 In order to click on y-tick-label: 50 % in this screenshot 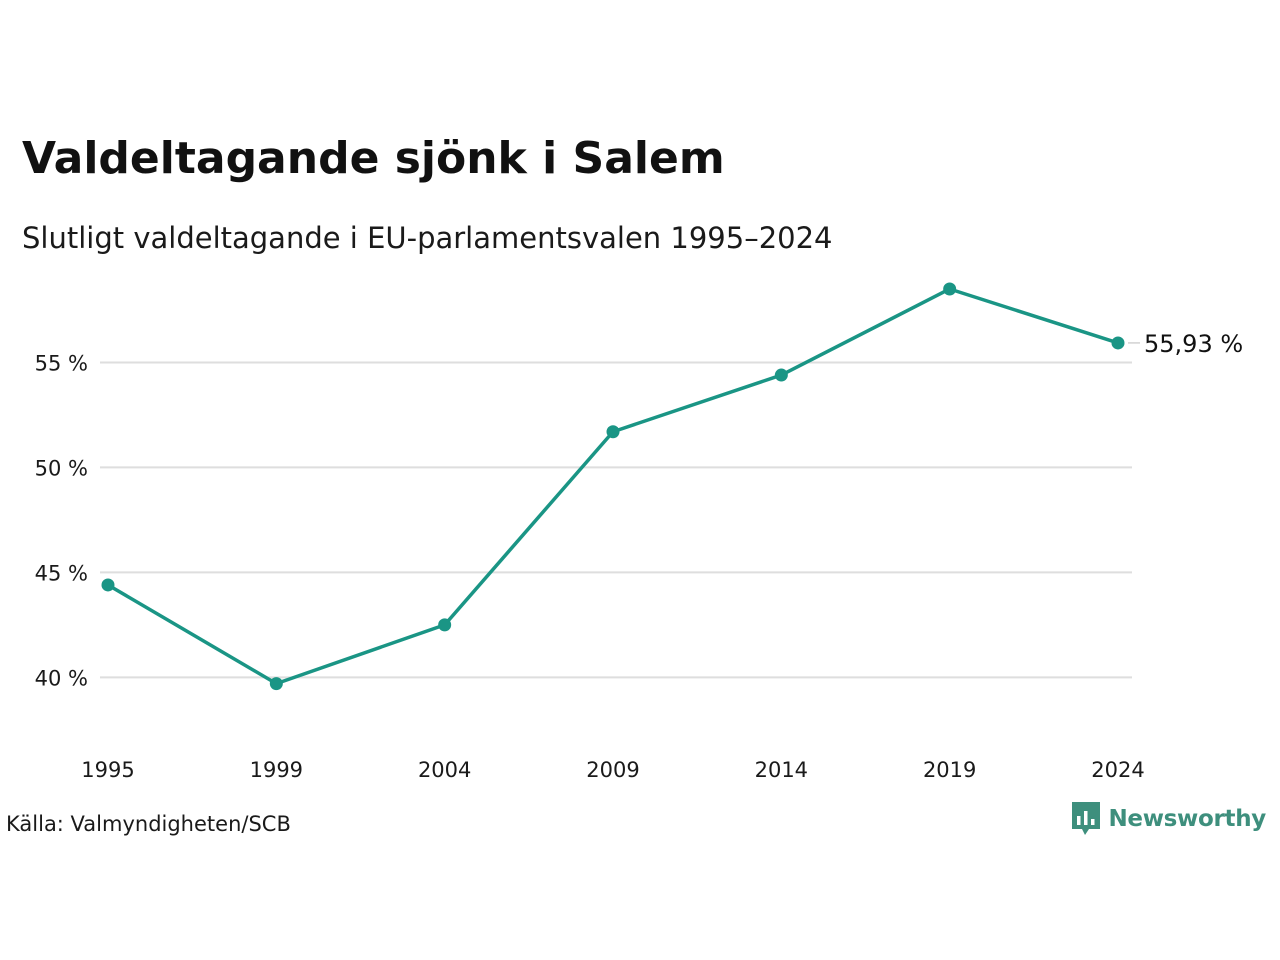, I will do `click(61, 468)`.